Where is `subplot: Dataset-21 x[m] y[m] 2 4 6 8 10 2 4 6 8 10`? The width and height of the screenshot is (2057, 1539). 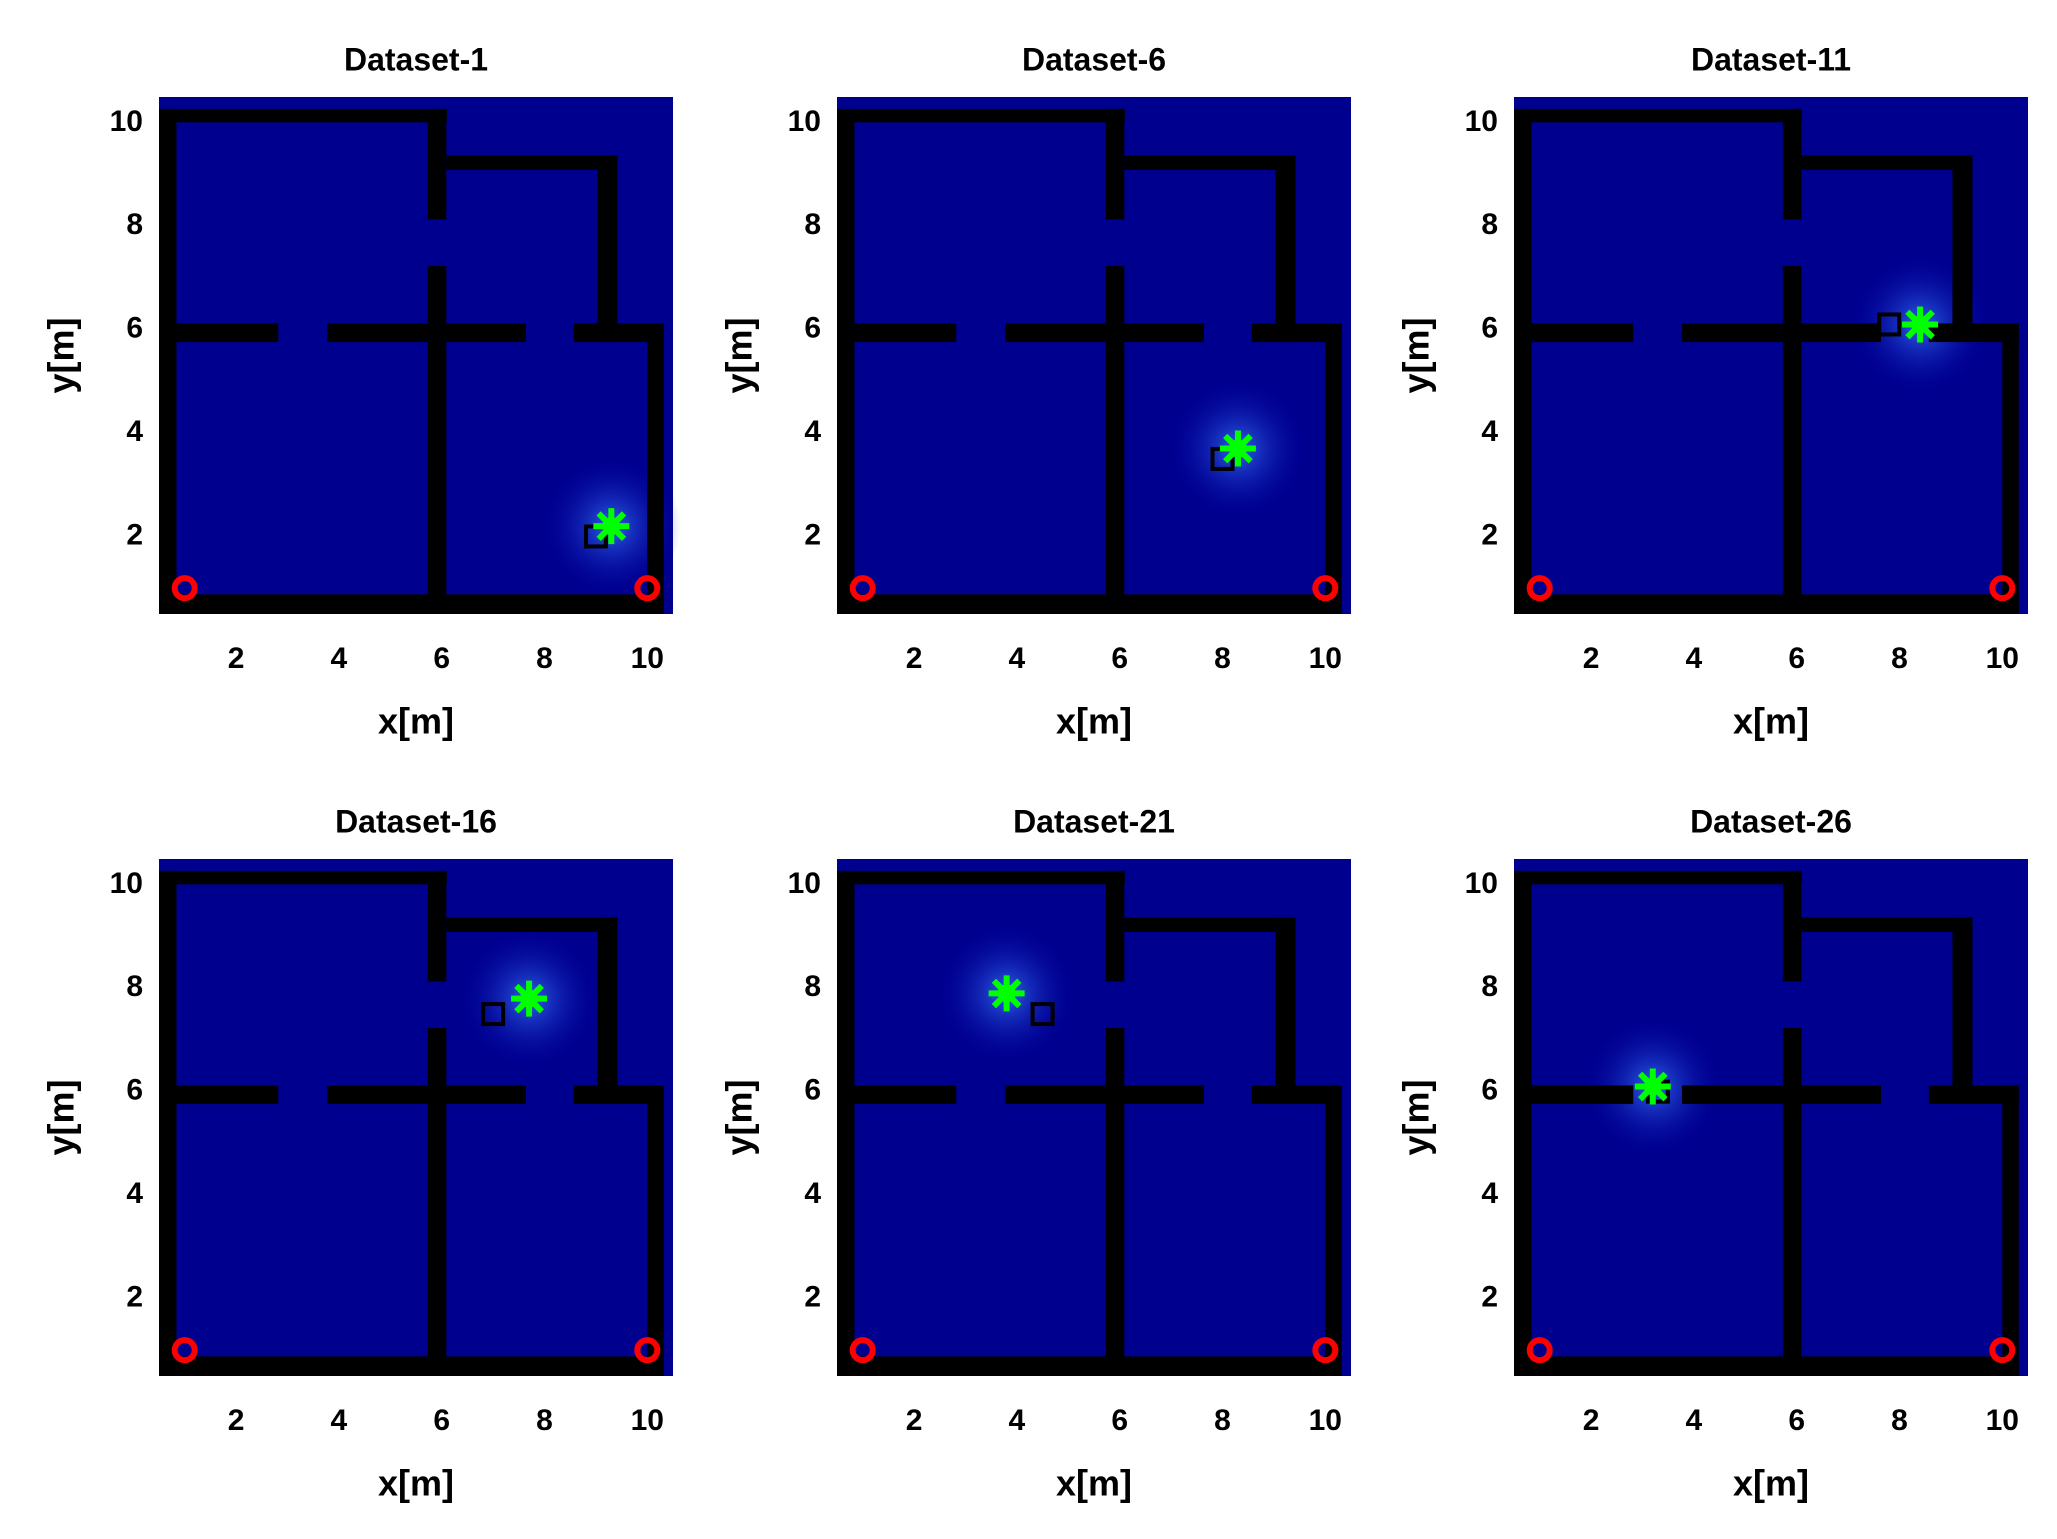 subplot: Dataset-21 x[m] y[m] 2 4 6 8 10 2 4 6 8 10 is located at coordinates (1035, 1153).